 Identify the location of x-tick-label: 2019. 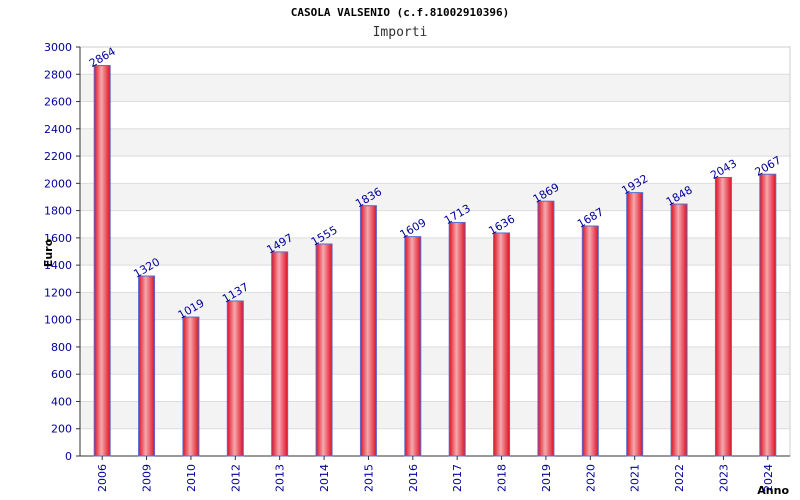
(546, 478).